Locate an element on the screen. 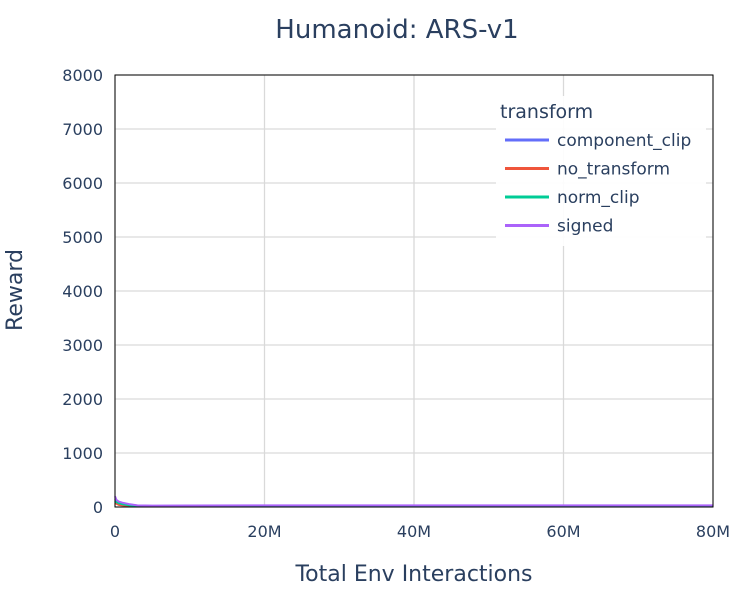 This screenshot has height=600, width=750. x-tick-label: 40M is located at coordinates (414, 531).